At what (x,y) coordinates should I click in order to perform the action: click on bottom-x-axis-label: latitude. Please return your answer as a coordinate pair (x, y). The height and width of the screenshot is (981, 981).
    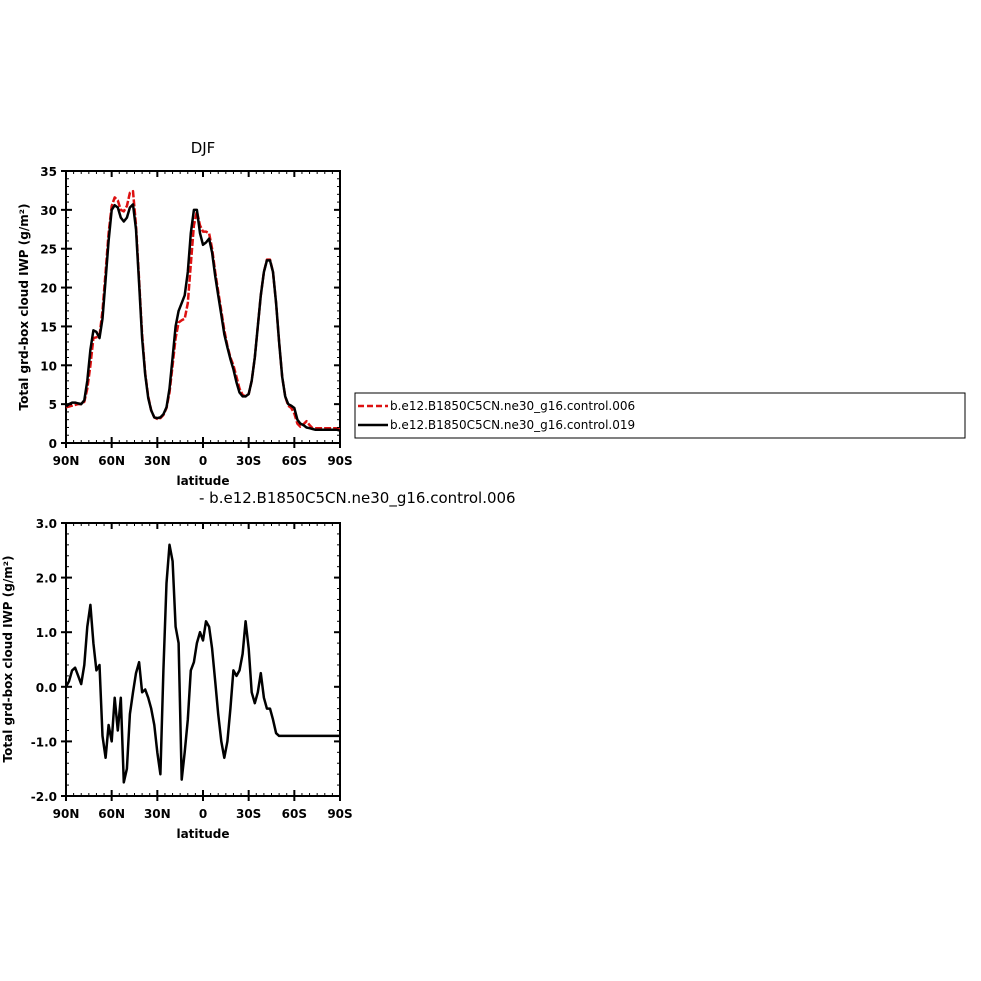
    Looking at the image, I should click on (202, 834).